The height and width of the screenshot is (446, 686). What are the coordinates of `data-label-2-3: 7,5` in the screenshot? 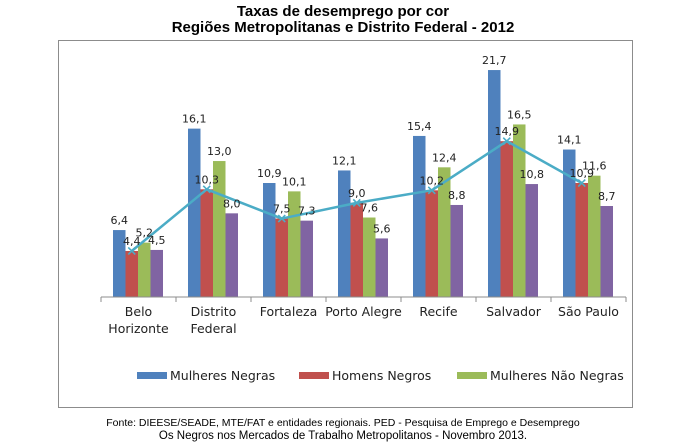 It's located at (282, 209).